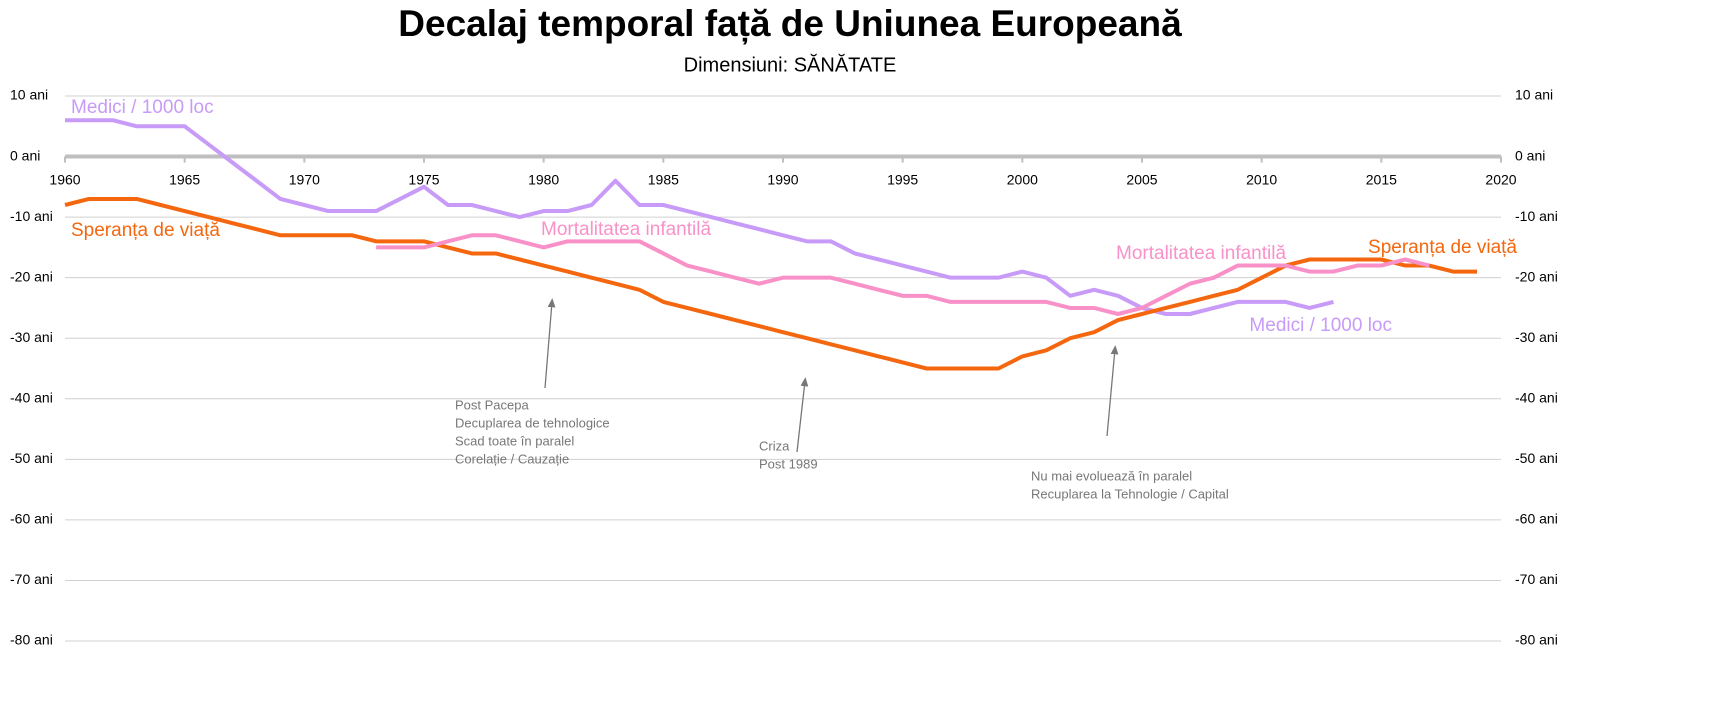 The height and width of the screenshot is (716, 1728). Describe the element at coordinates (31, 397) in the screenshot. I see `y-tick-label: -40 ani` at that location.